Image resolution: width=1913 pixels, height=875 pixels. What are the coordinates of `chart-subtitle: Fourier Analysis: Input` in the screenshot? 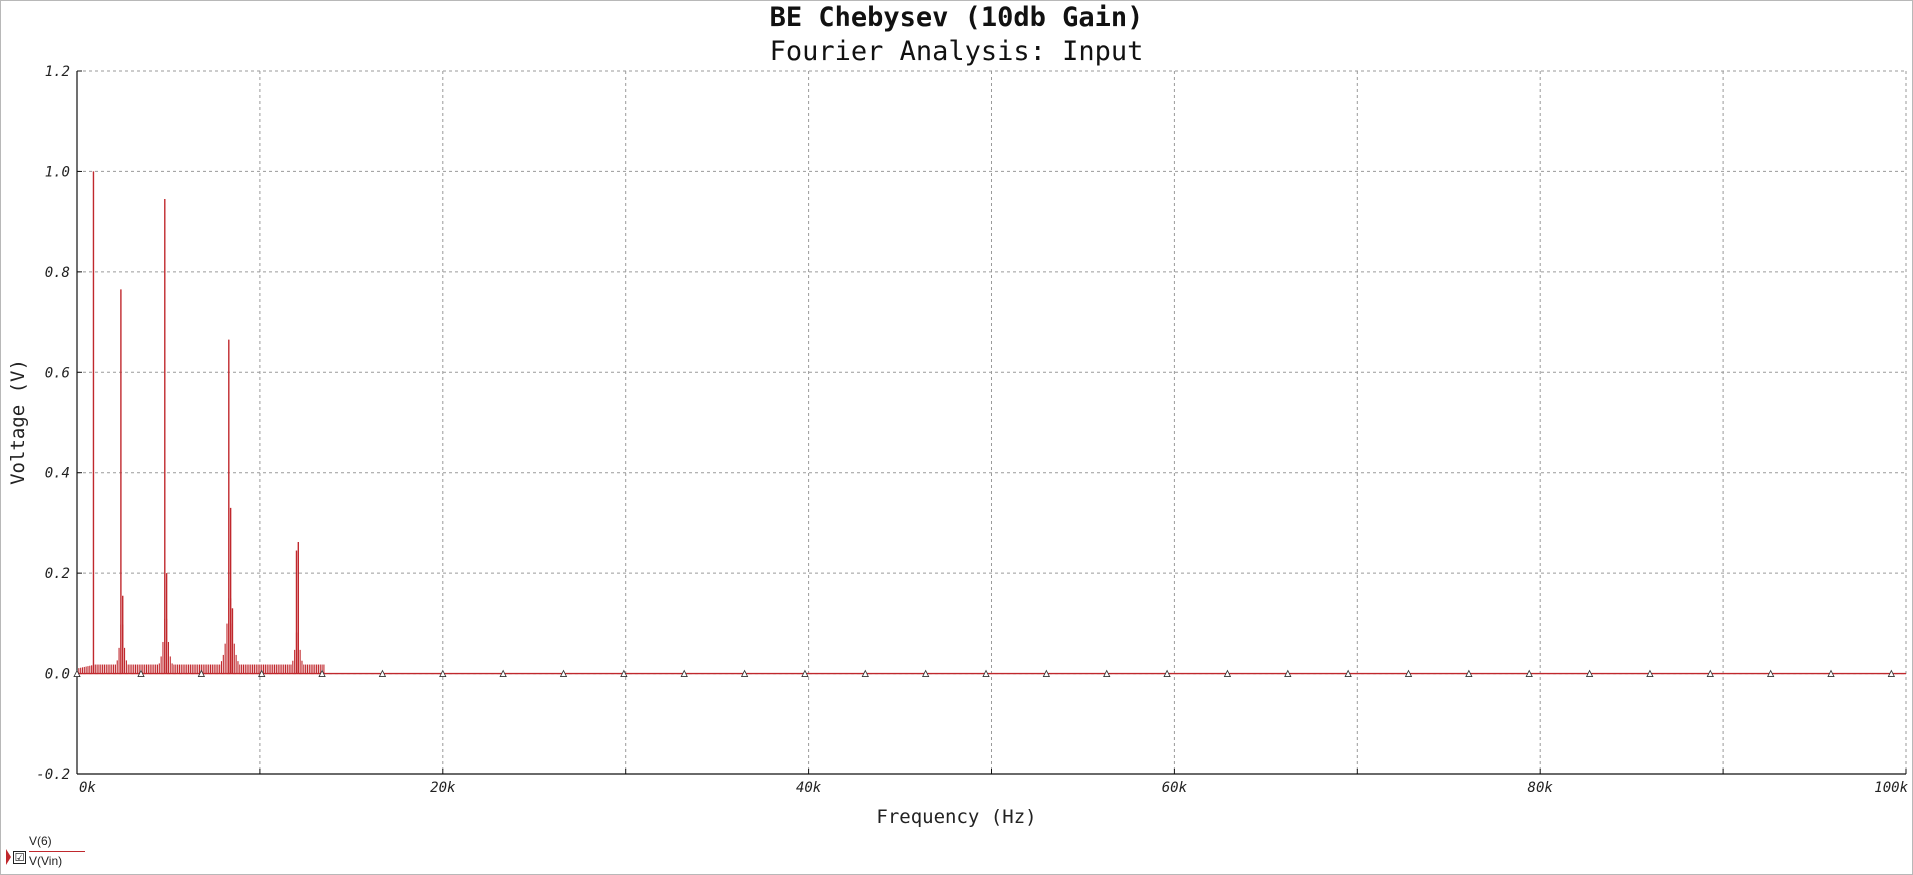 It's located at (956, 51).